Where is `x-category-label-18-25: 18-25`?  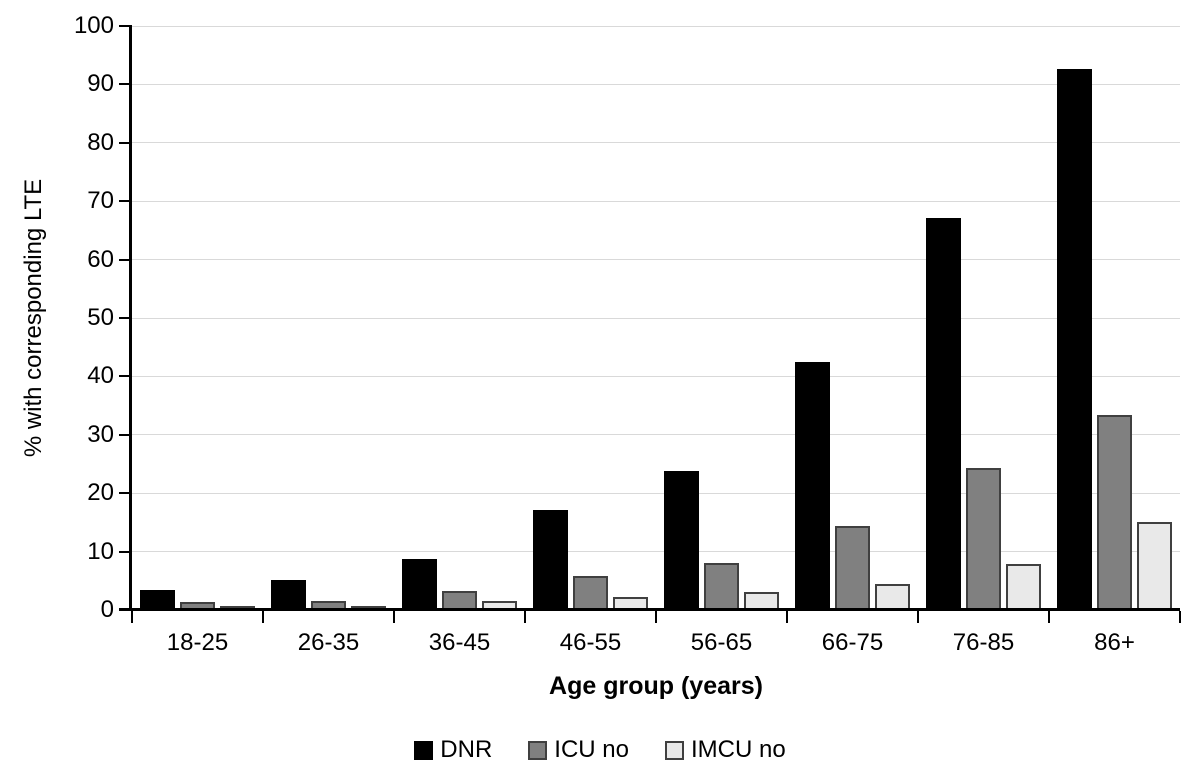 x-category-label-18-25: 18-25 is located at coordinates (197, 642).